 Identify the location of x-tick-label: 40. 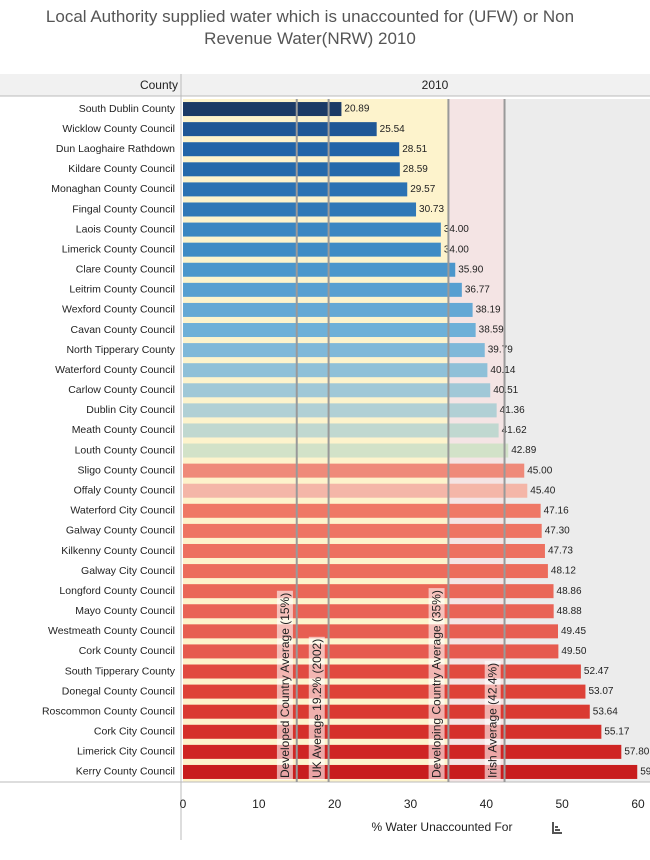
(487, 804).